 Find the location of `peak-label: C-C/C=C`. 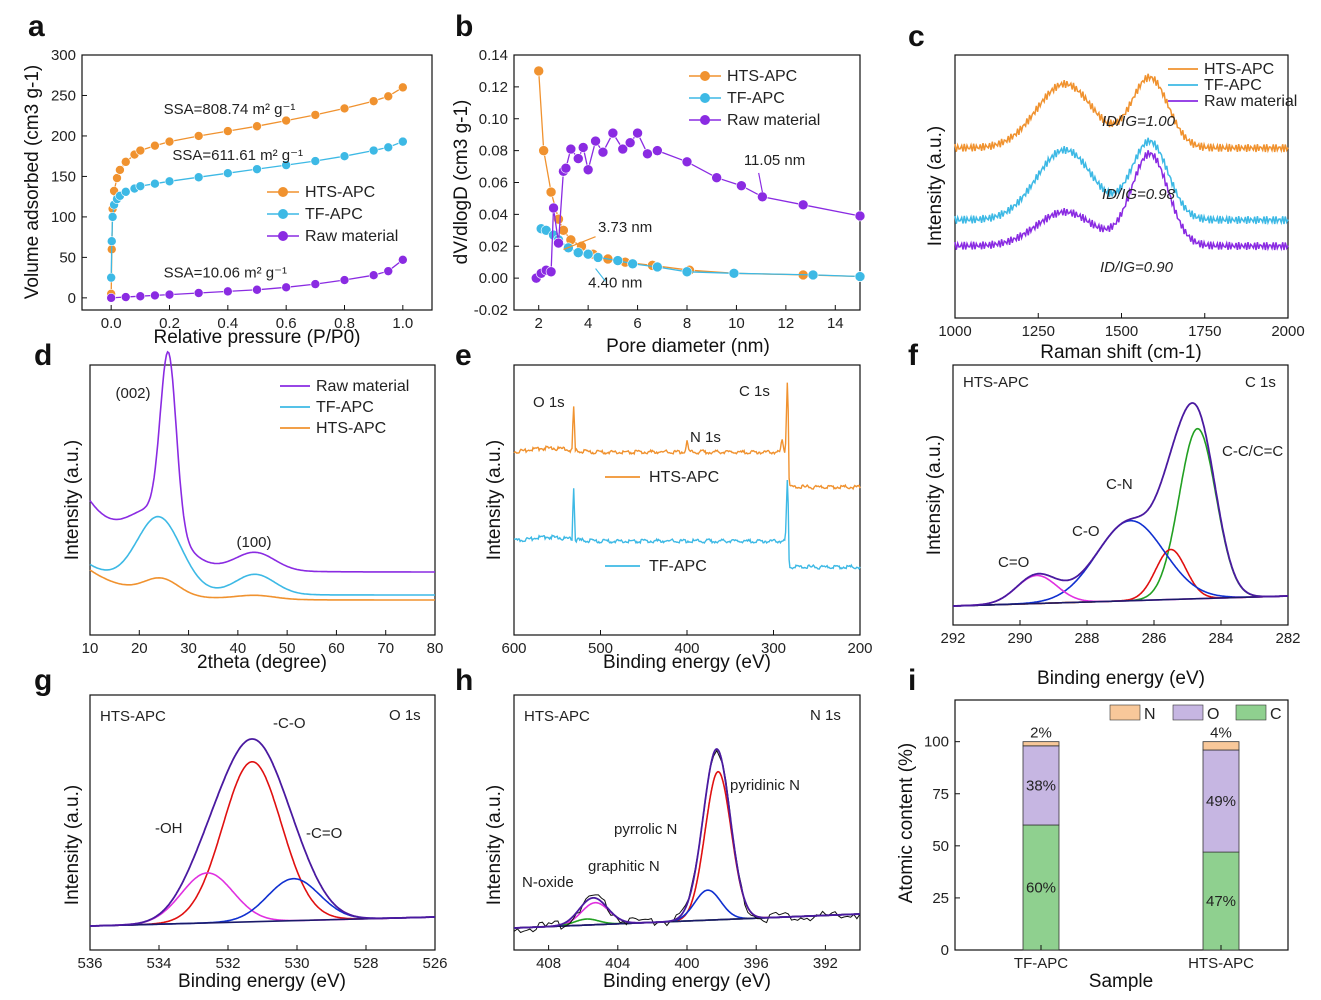

peak-label: C-C/C=C is located at coordinates (1252, 451).